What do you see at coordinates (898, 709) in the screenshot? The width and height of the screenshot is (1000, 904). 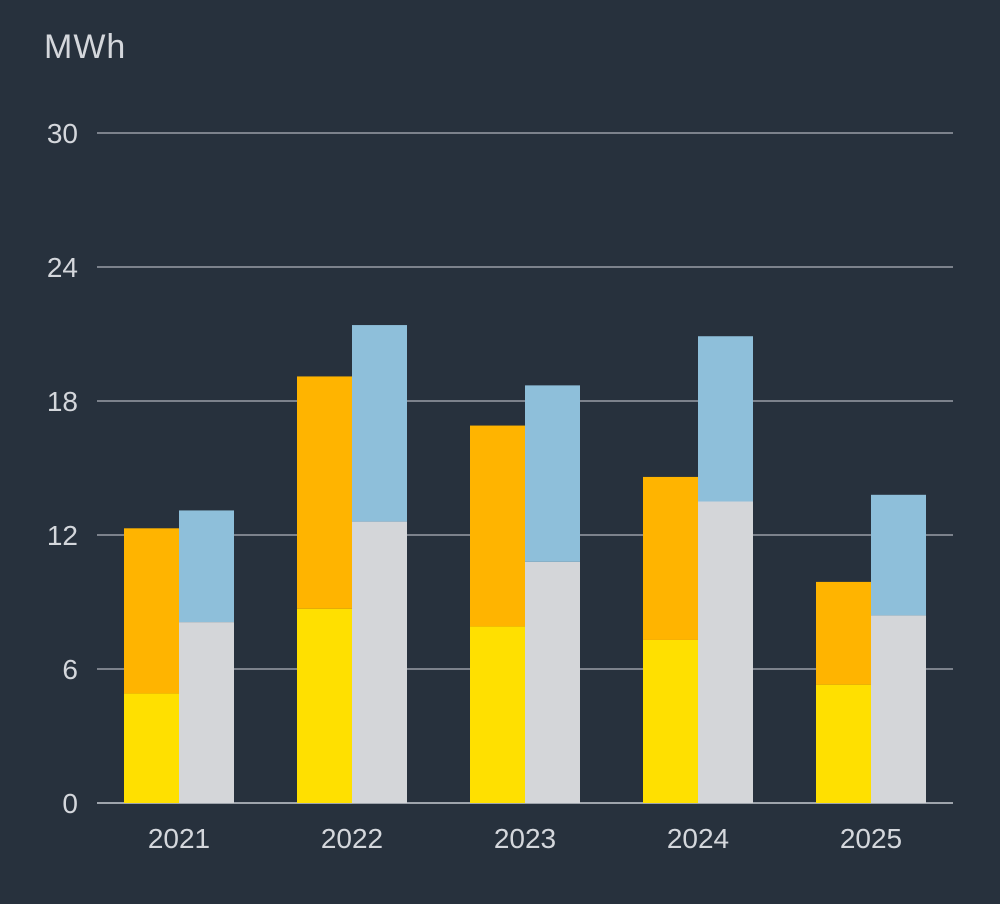 I see `bar-segment-2025-group2-layer1` at bounding box center [898, 709].